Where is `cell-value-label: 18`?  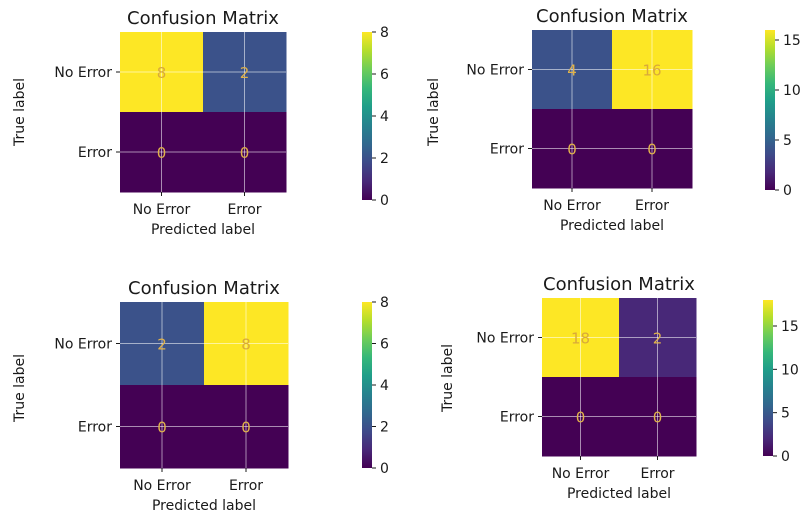 cell-value-label: 18 is located at coordinates (580, 339).